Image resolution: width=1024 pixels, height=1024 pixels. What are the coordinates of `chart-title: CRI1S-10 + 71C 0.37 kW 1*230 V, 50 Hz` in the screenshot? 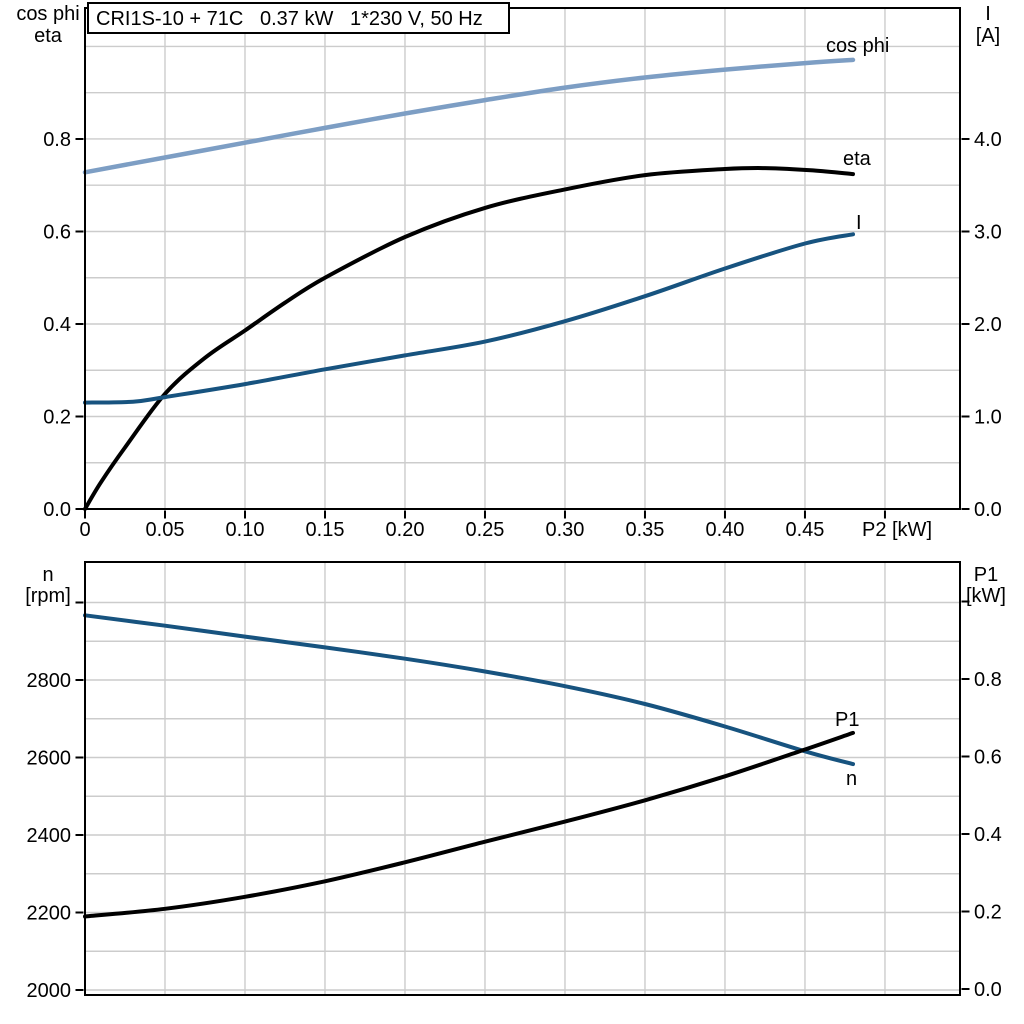 It's located at (289, 19).